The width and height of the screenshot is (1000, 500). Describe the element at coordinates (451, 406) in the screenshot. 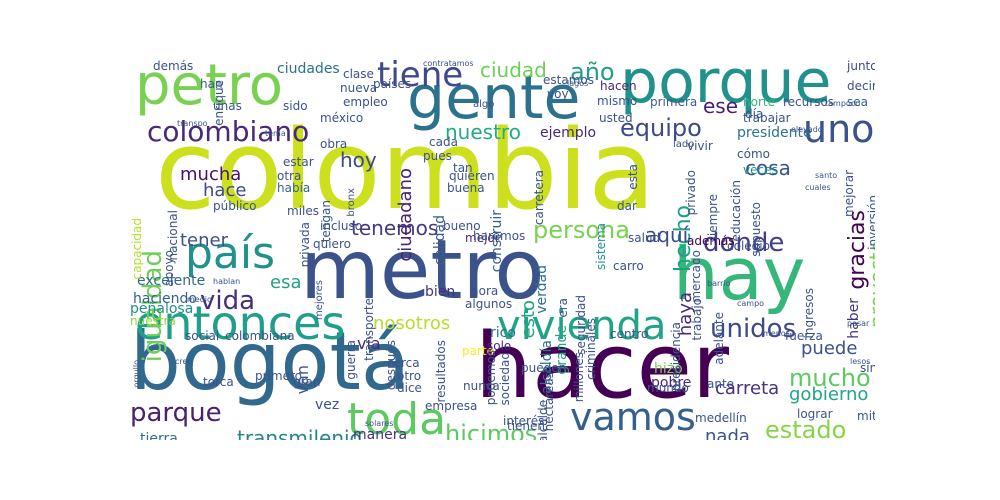

I see `word-empresa: empresa` at that location.